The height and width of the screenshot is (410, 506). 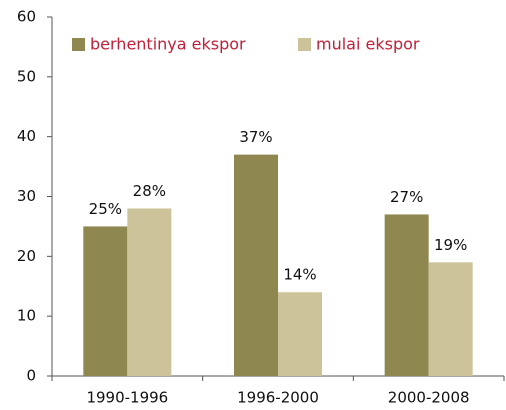 I want to click on y-tick-label: 30, so click(x=26, y=196).